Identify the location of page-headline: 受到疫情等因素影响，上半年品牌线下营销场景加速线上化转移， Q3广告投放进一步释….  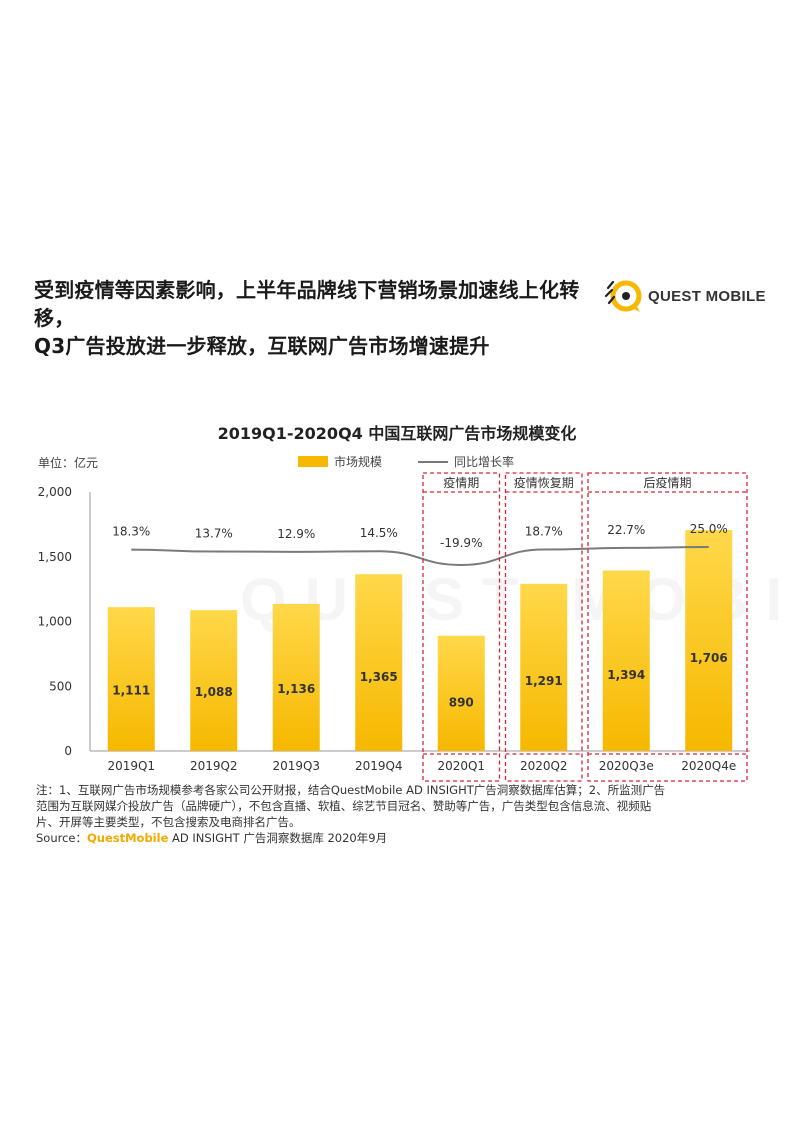
(324, 318).